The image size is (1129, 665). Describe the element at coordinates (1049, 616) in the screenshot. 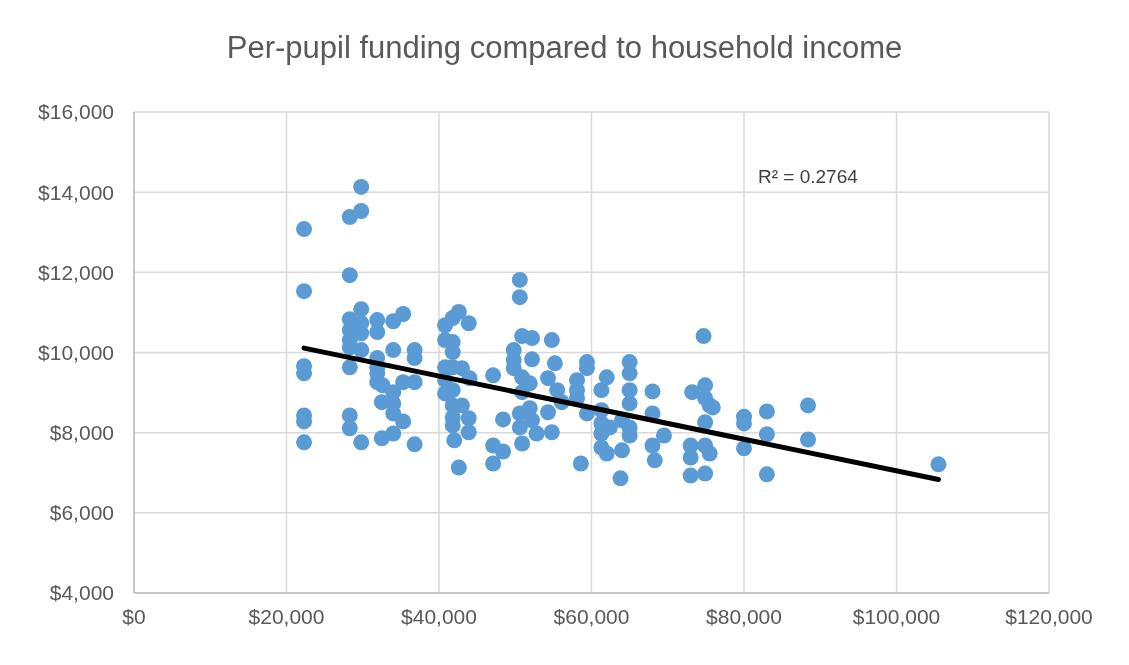

I see `x-tick-label: $120,000` at that location.